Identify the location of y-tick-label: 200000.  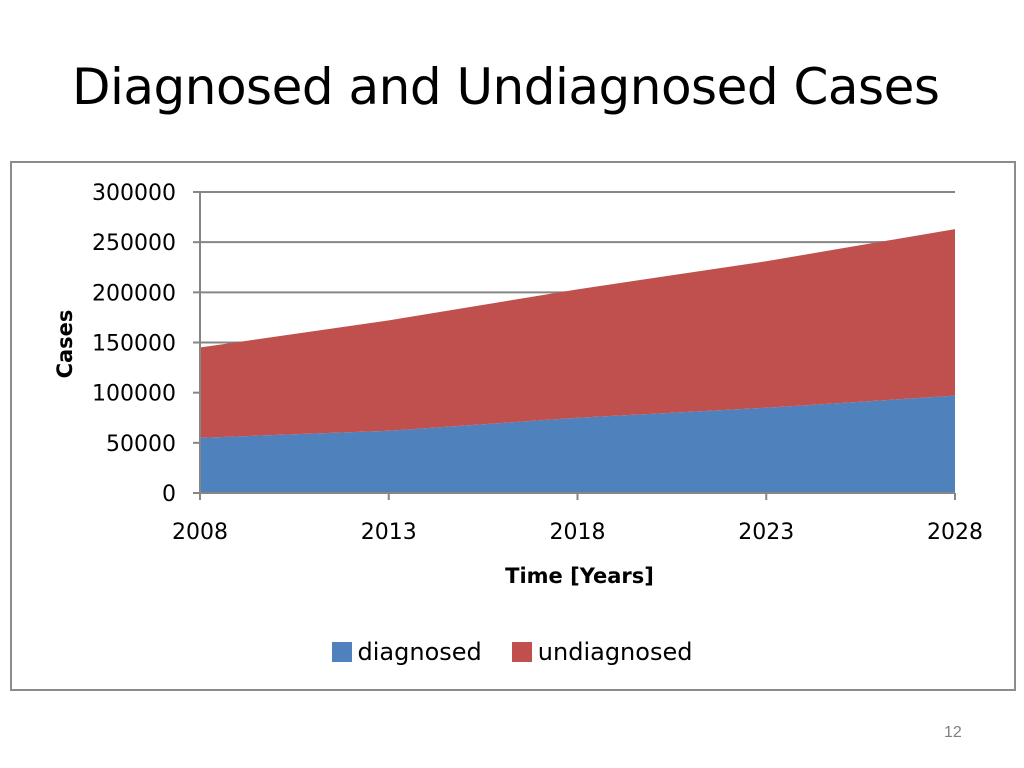
(134, 293).